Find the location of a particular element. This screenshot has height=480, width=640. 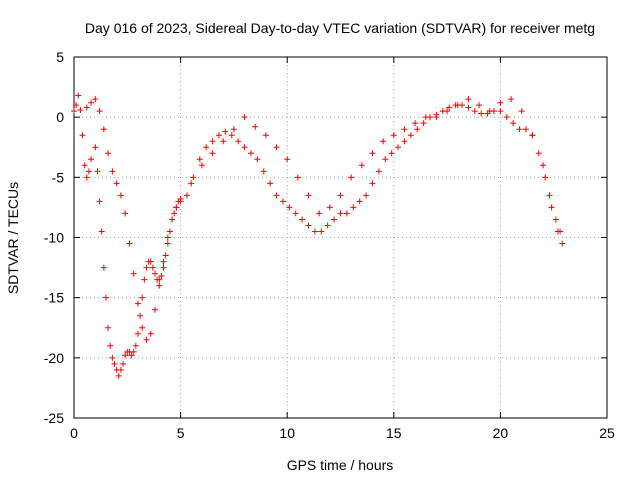

x-tick-label: 10 is located at coordinates (287, 433).